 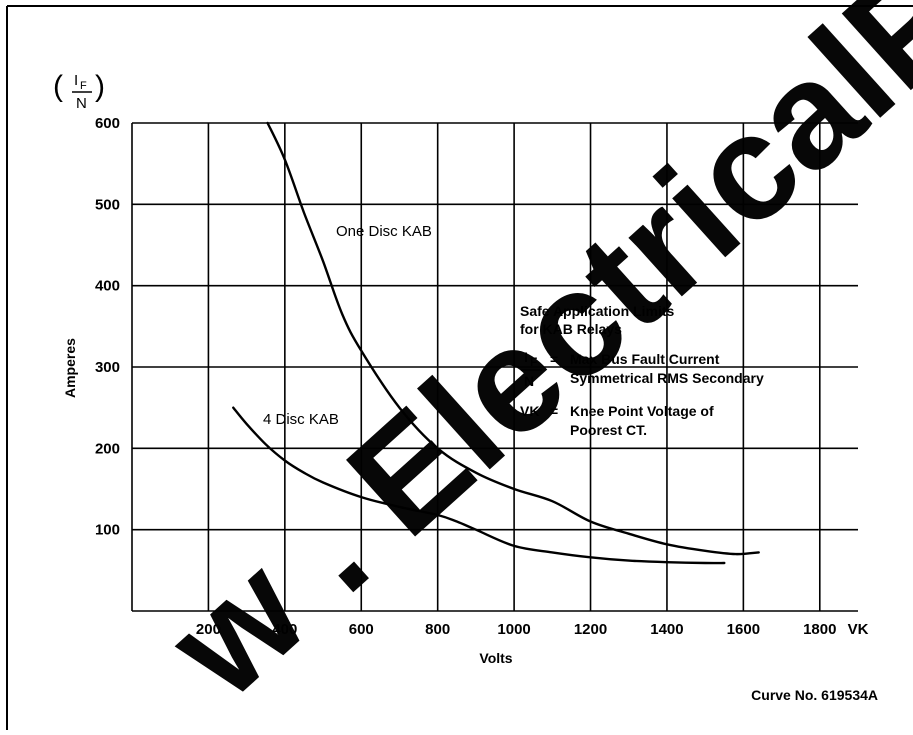 I want to click on y-fraction-numerator: I, so click(x=76, y=80).